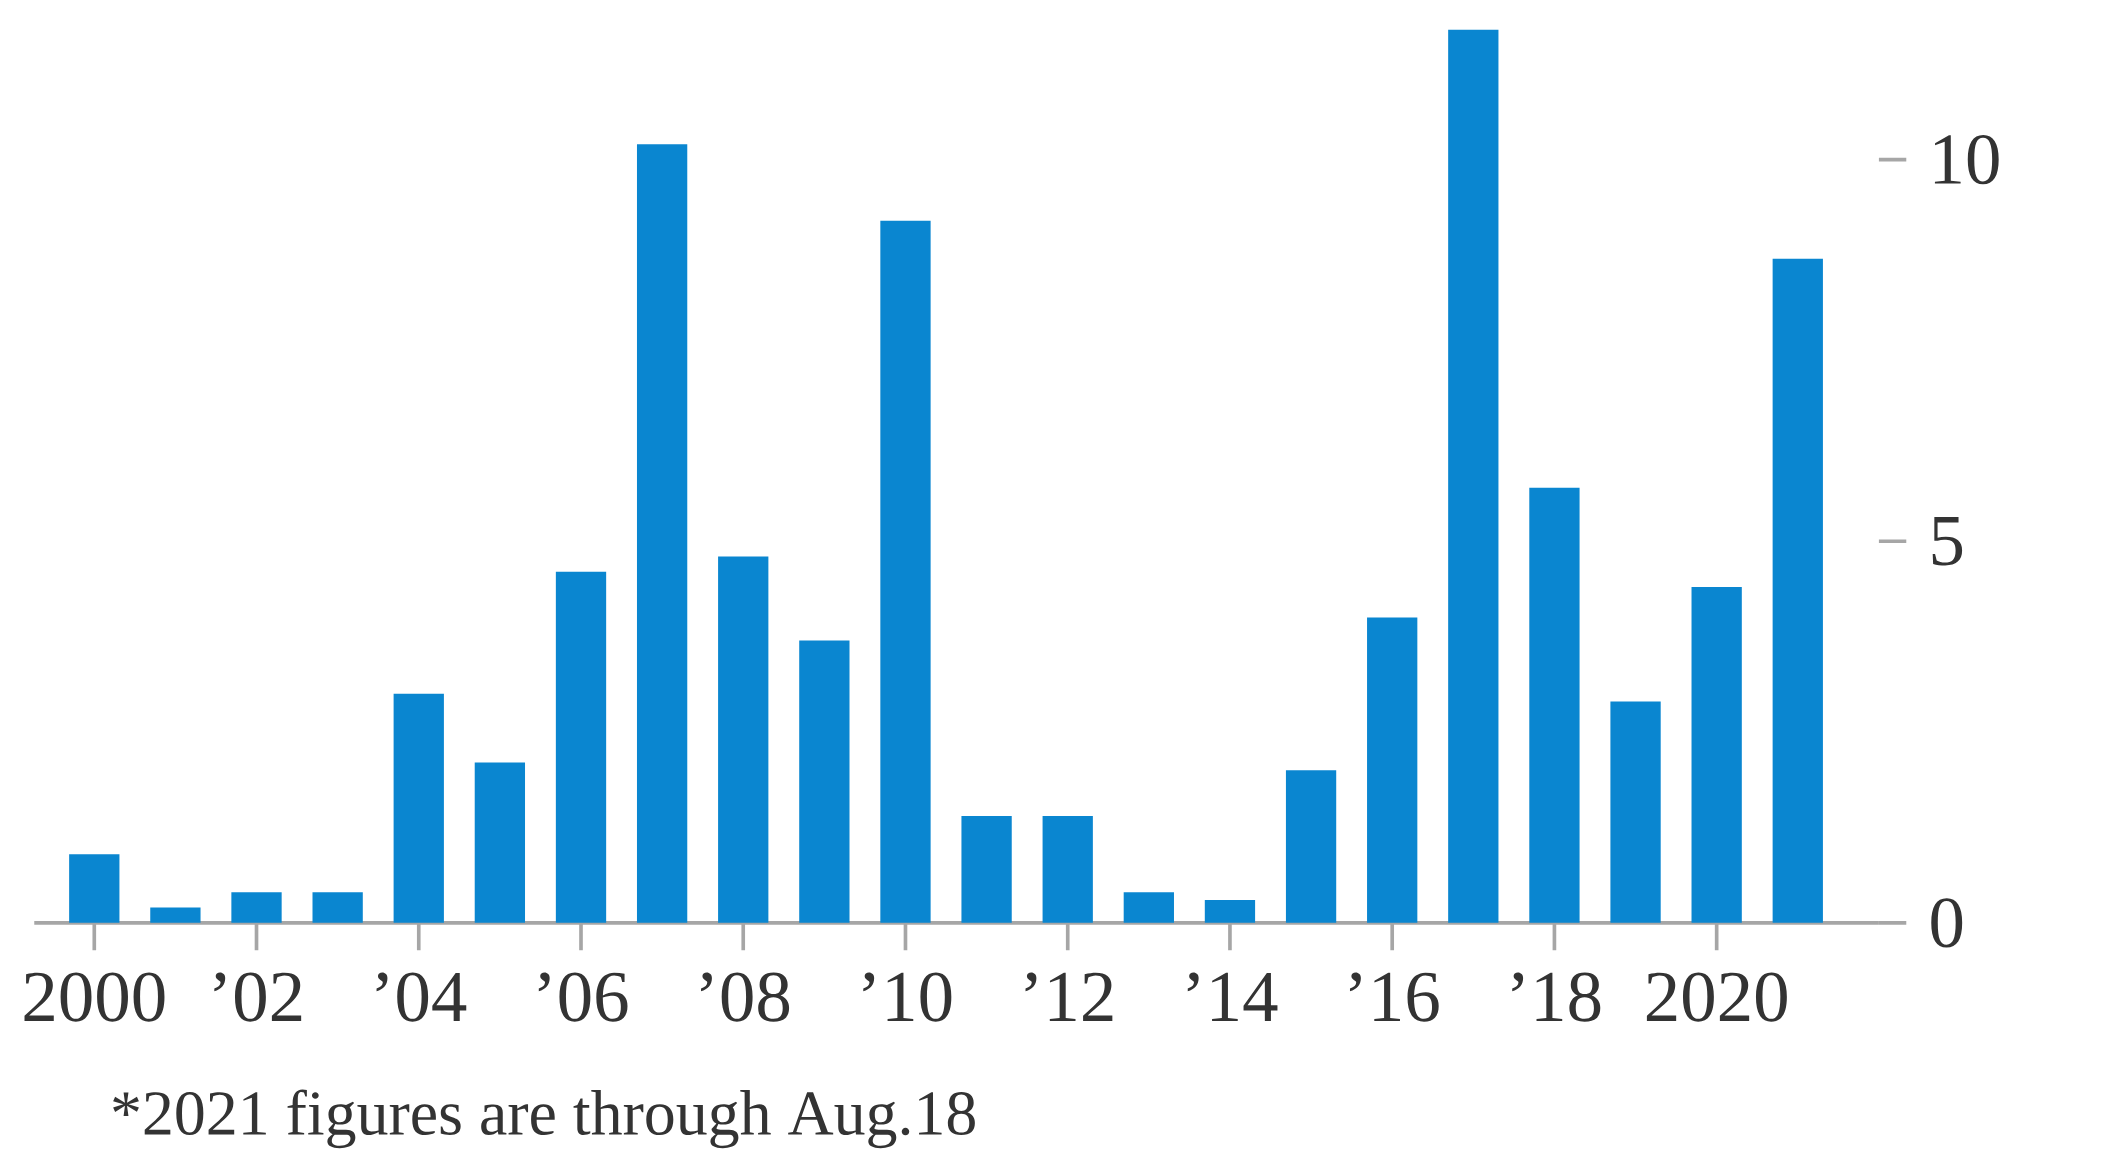 The image size is (2110, 1169). What do you see at coordinates (1069, 996) in the screenshot?
I see `x-tick-label: ’12` at bounding box center [1069, 996].